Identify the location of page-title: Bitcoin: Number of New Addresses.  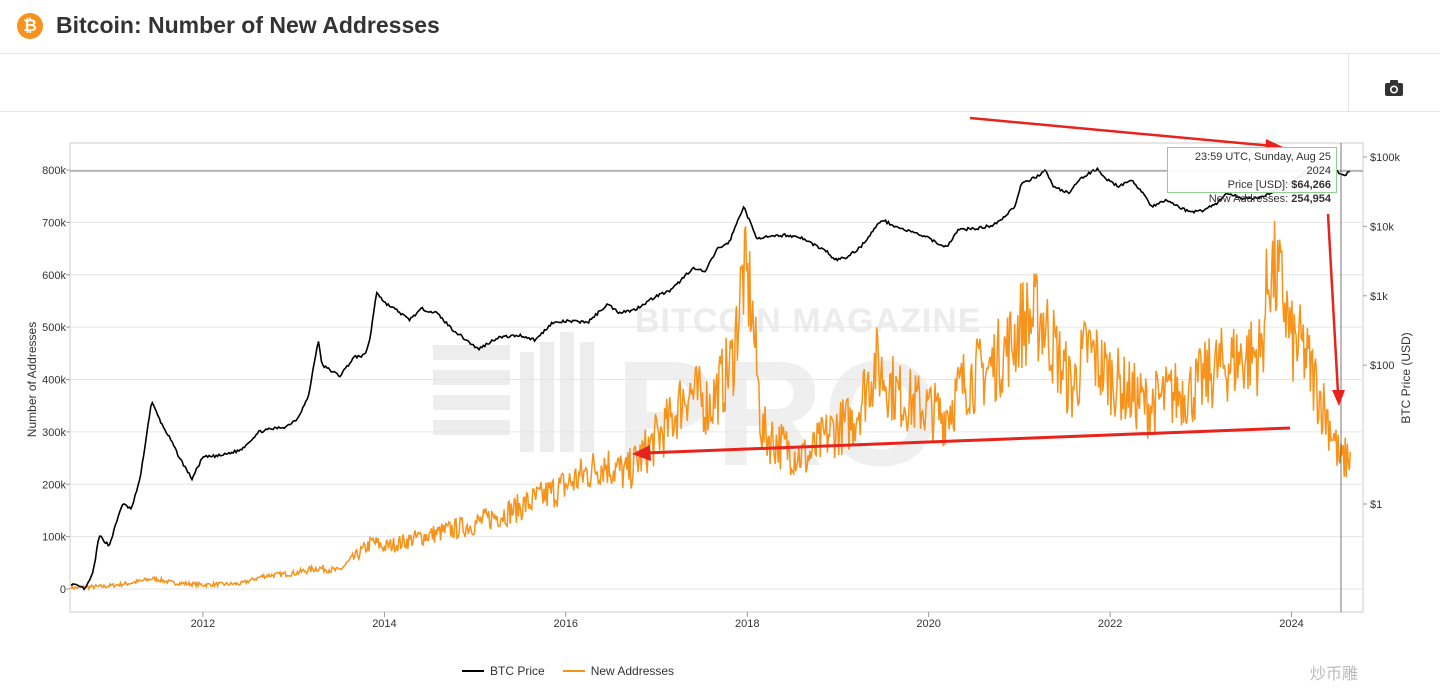
(248, 25).